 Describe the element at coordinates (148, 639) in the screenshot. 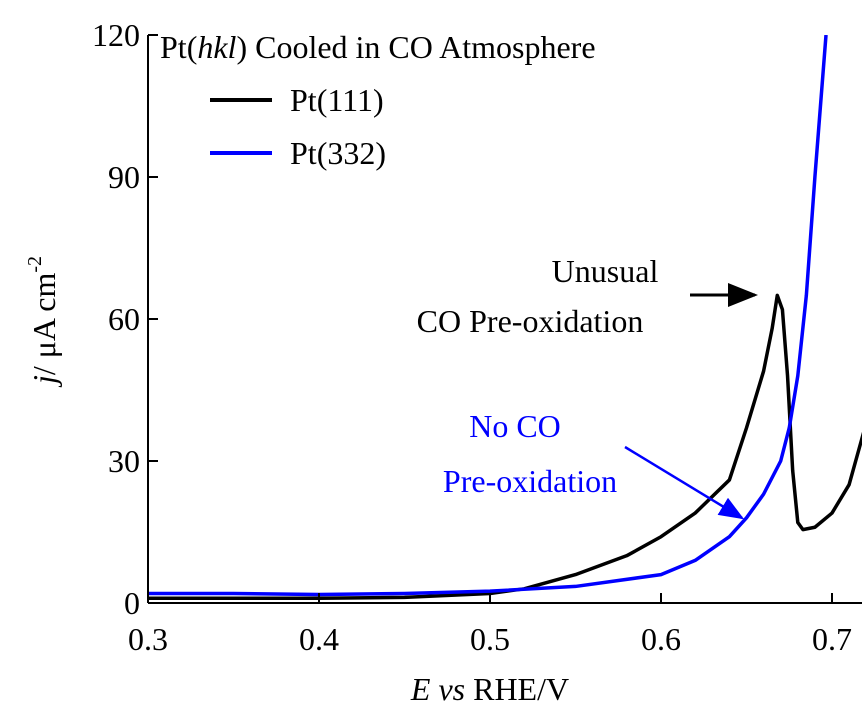

I see `x-tick-label: 0.3` at that location.